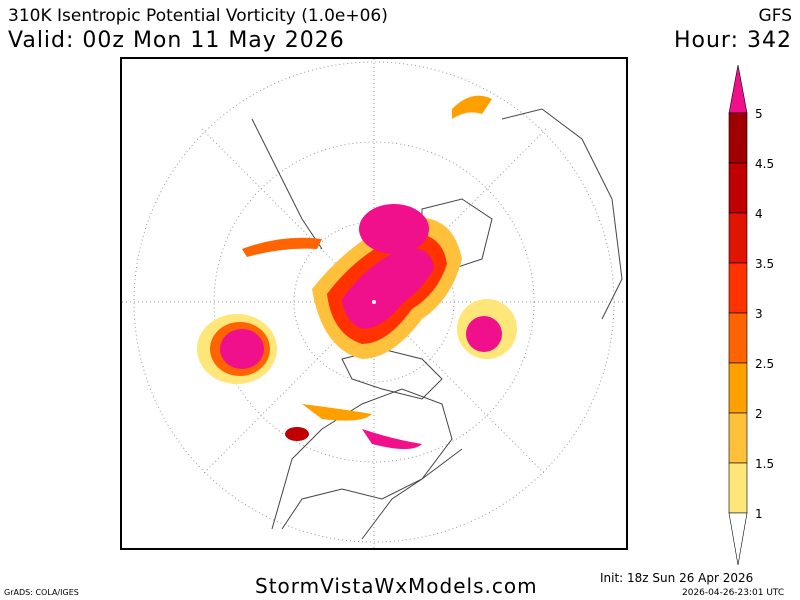  What do you see at coordinates (775, 16) in the screenshot?
I see `model-name: GFS` at bounding box center [775, 16].